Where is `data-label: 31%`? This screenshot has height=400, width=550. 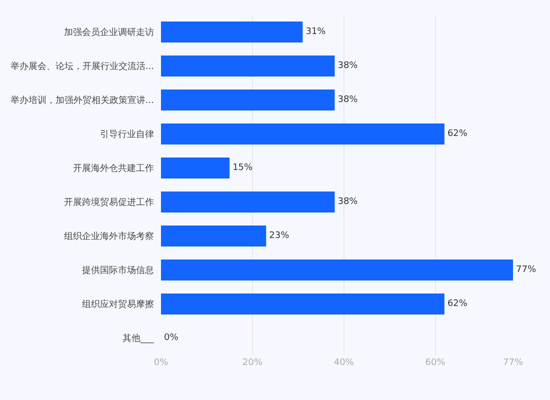 data-label: 31% is located at coordinates (316, 32).